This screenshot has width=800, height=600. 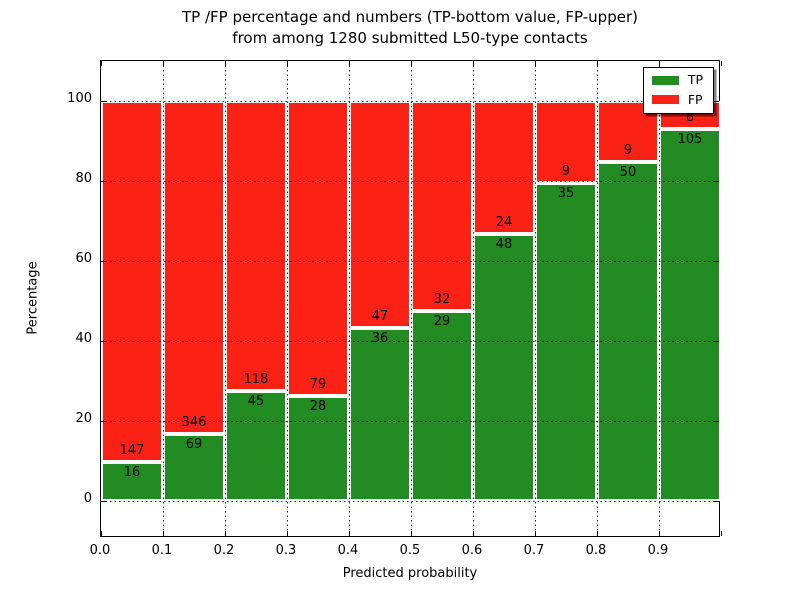 I want to click on bar-count-label-fp: 32, so click(x=442, y=299).